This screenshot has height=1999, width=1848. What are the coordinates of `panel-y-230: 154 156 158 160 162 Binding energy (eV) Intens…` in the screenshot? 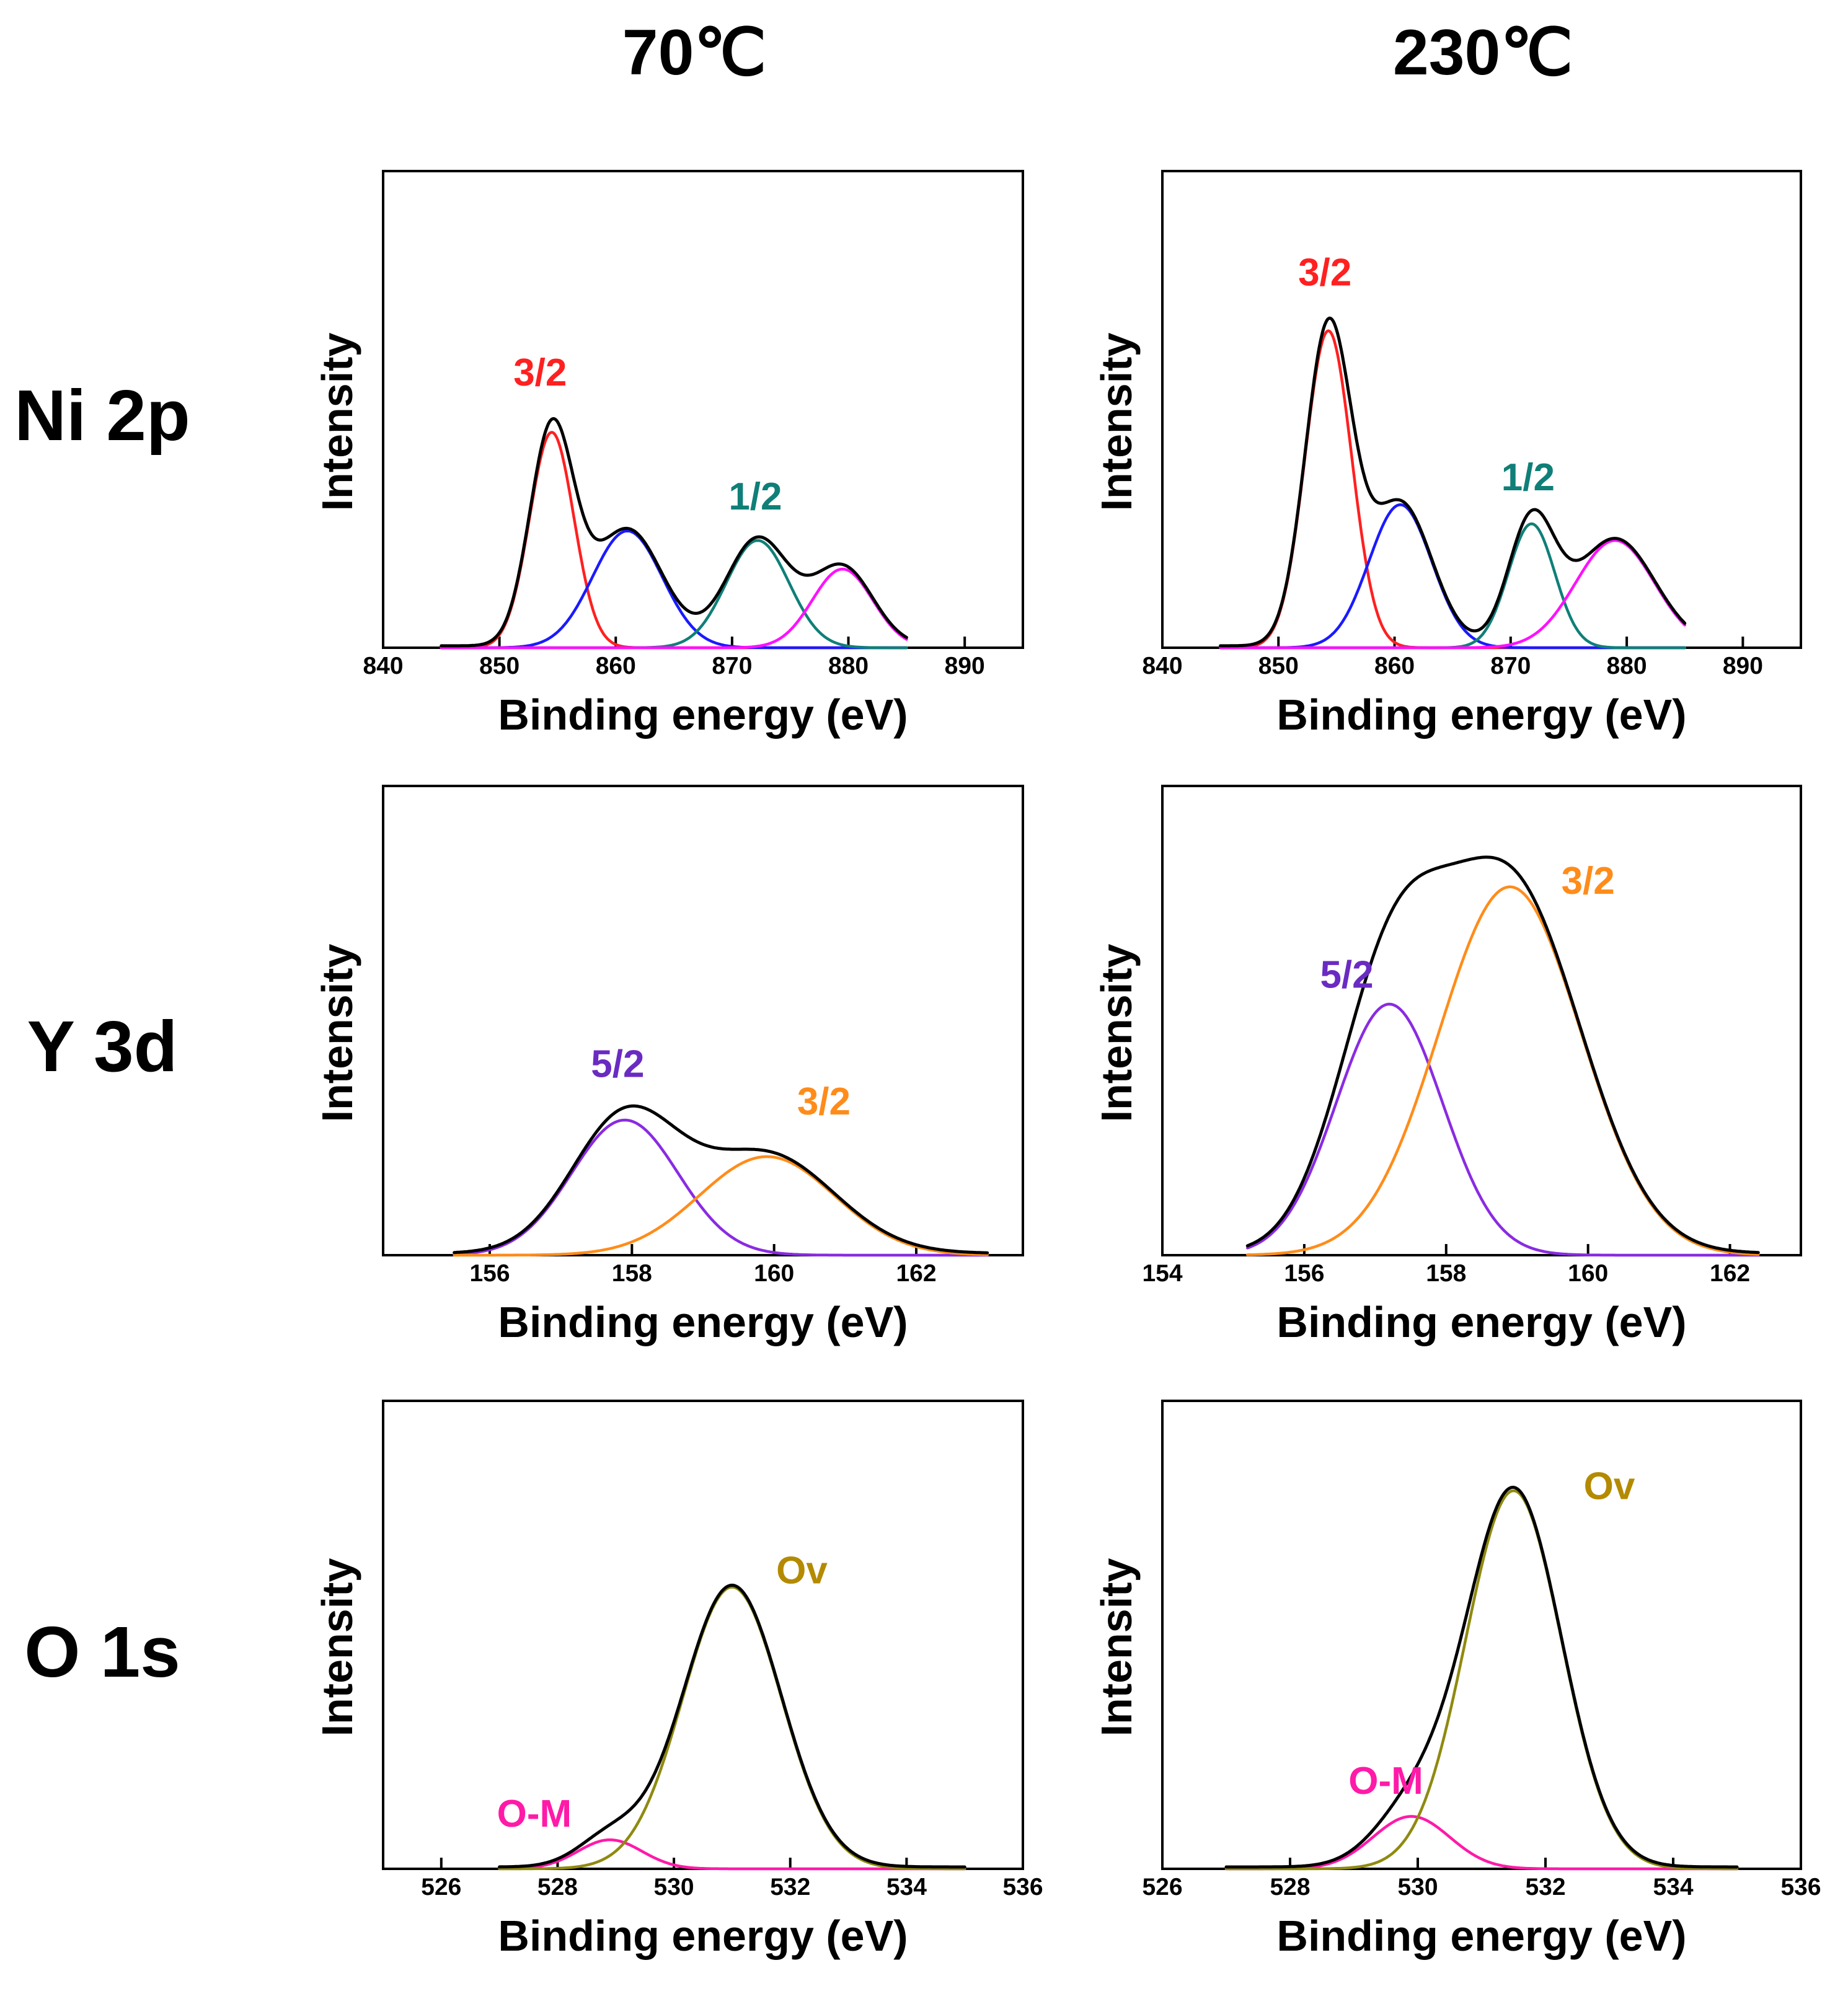 It's located at (1447, 1065).